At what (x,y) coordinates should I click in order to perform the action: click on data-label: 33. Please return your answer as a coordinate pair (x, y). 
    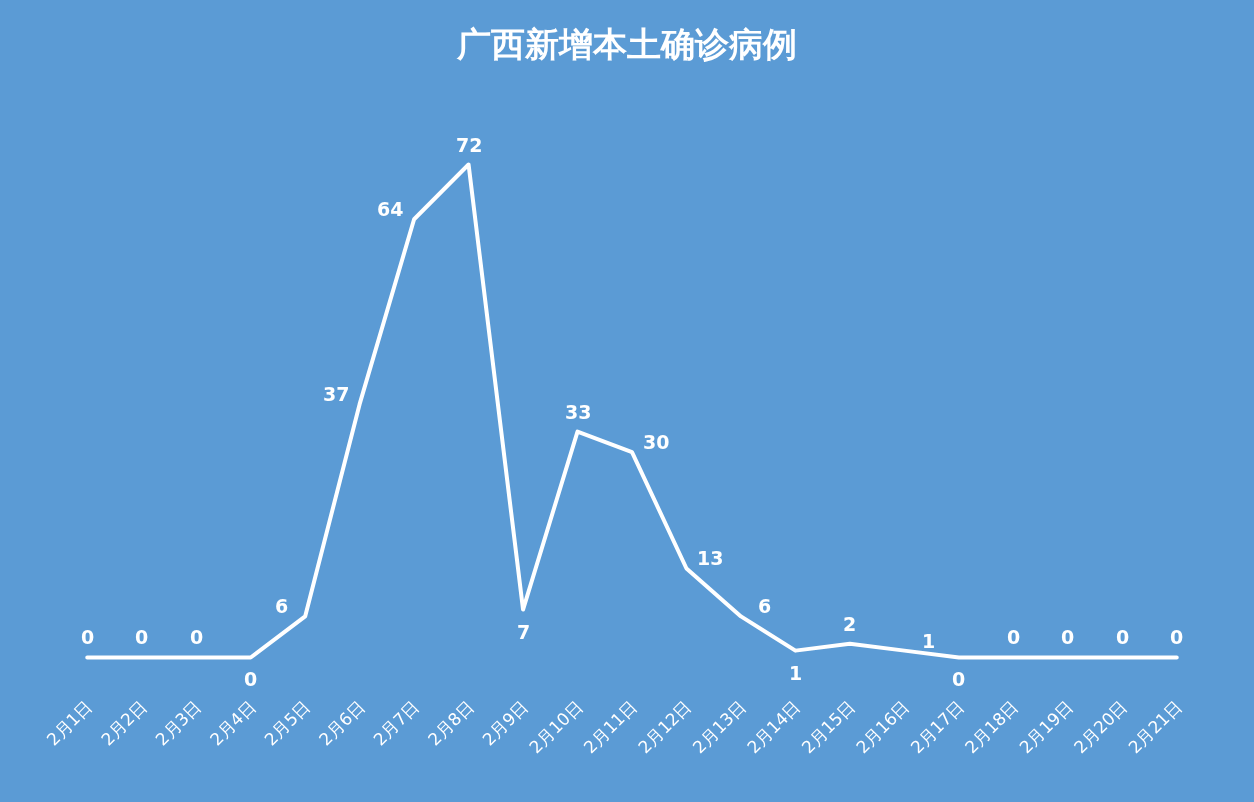
    Looking at the image, I should click on (578, 412).